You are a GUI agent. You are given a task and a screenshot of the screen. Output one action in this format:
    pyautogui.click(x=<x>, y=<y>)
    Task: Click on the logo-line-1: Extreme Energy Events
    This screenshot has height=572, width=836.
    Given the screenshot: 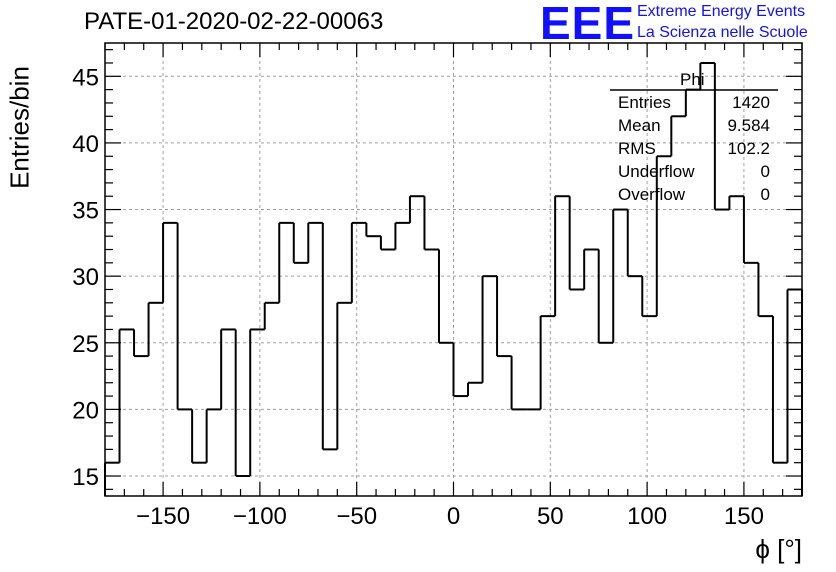 What is the action you would take?
    pyautogui.click(x=721, y=11)
    